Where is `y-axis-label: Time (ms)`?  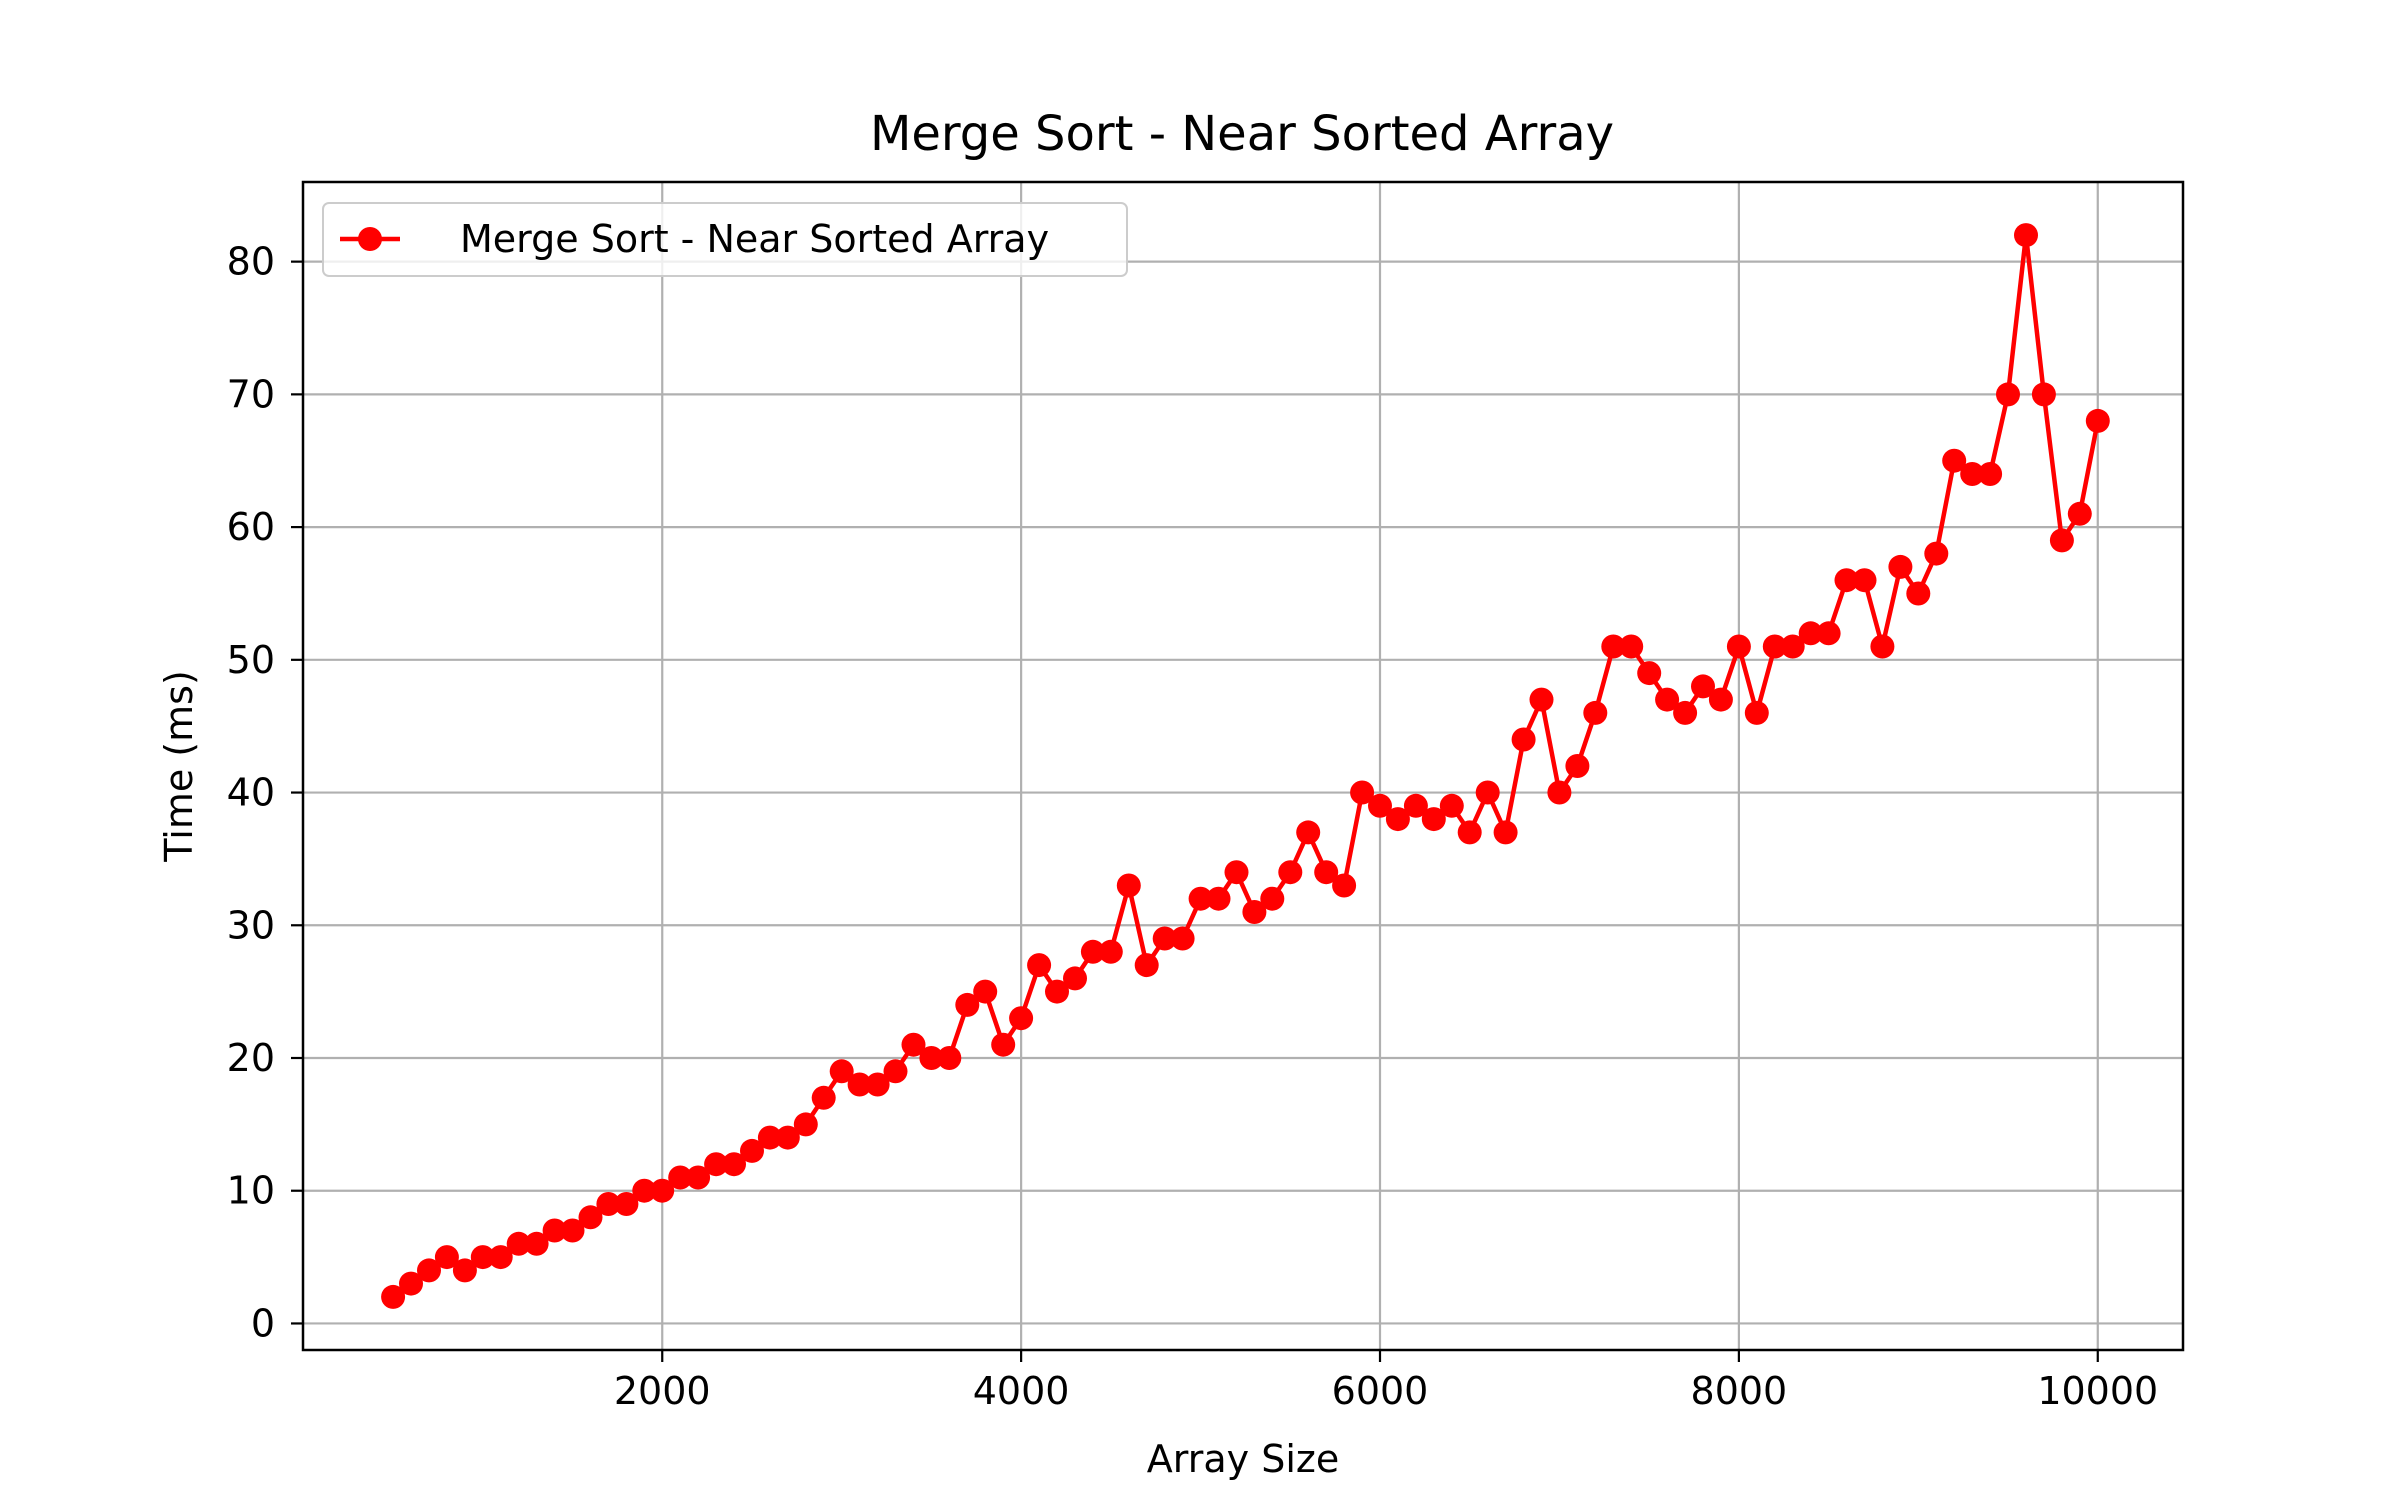 y-axis-label: Time (ms) is located at coordinates (179, 766).